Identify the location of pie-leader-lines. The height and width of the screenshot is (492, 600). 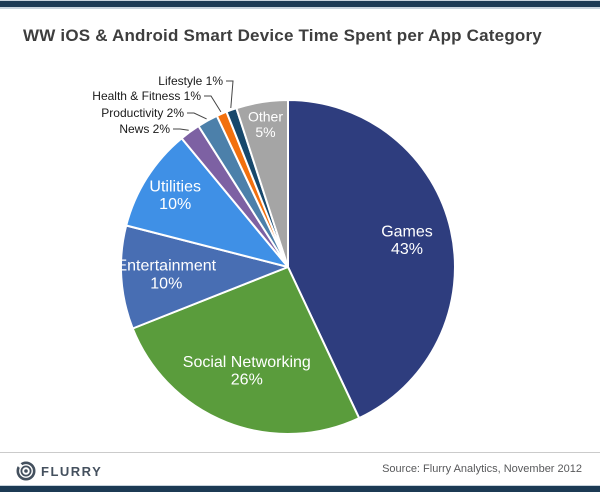
(203, 105).